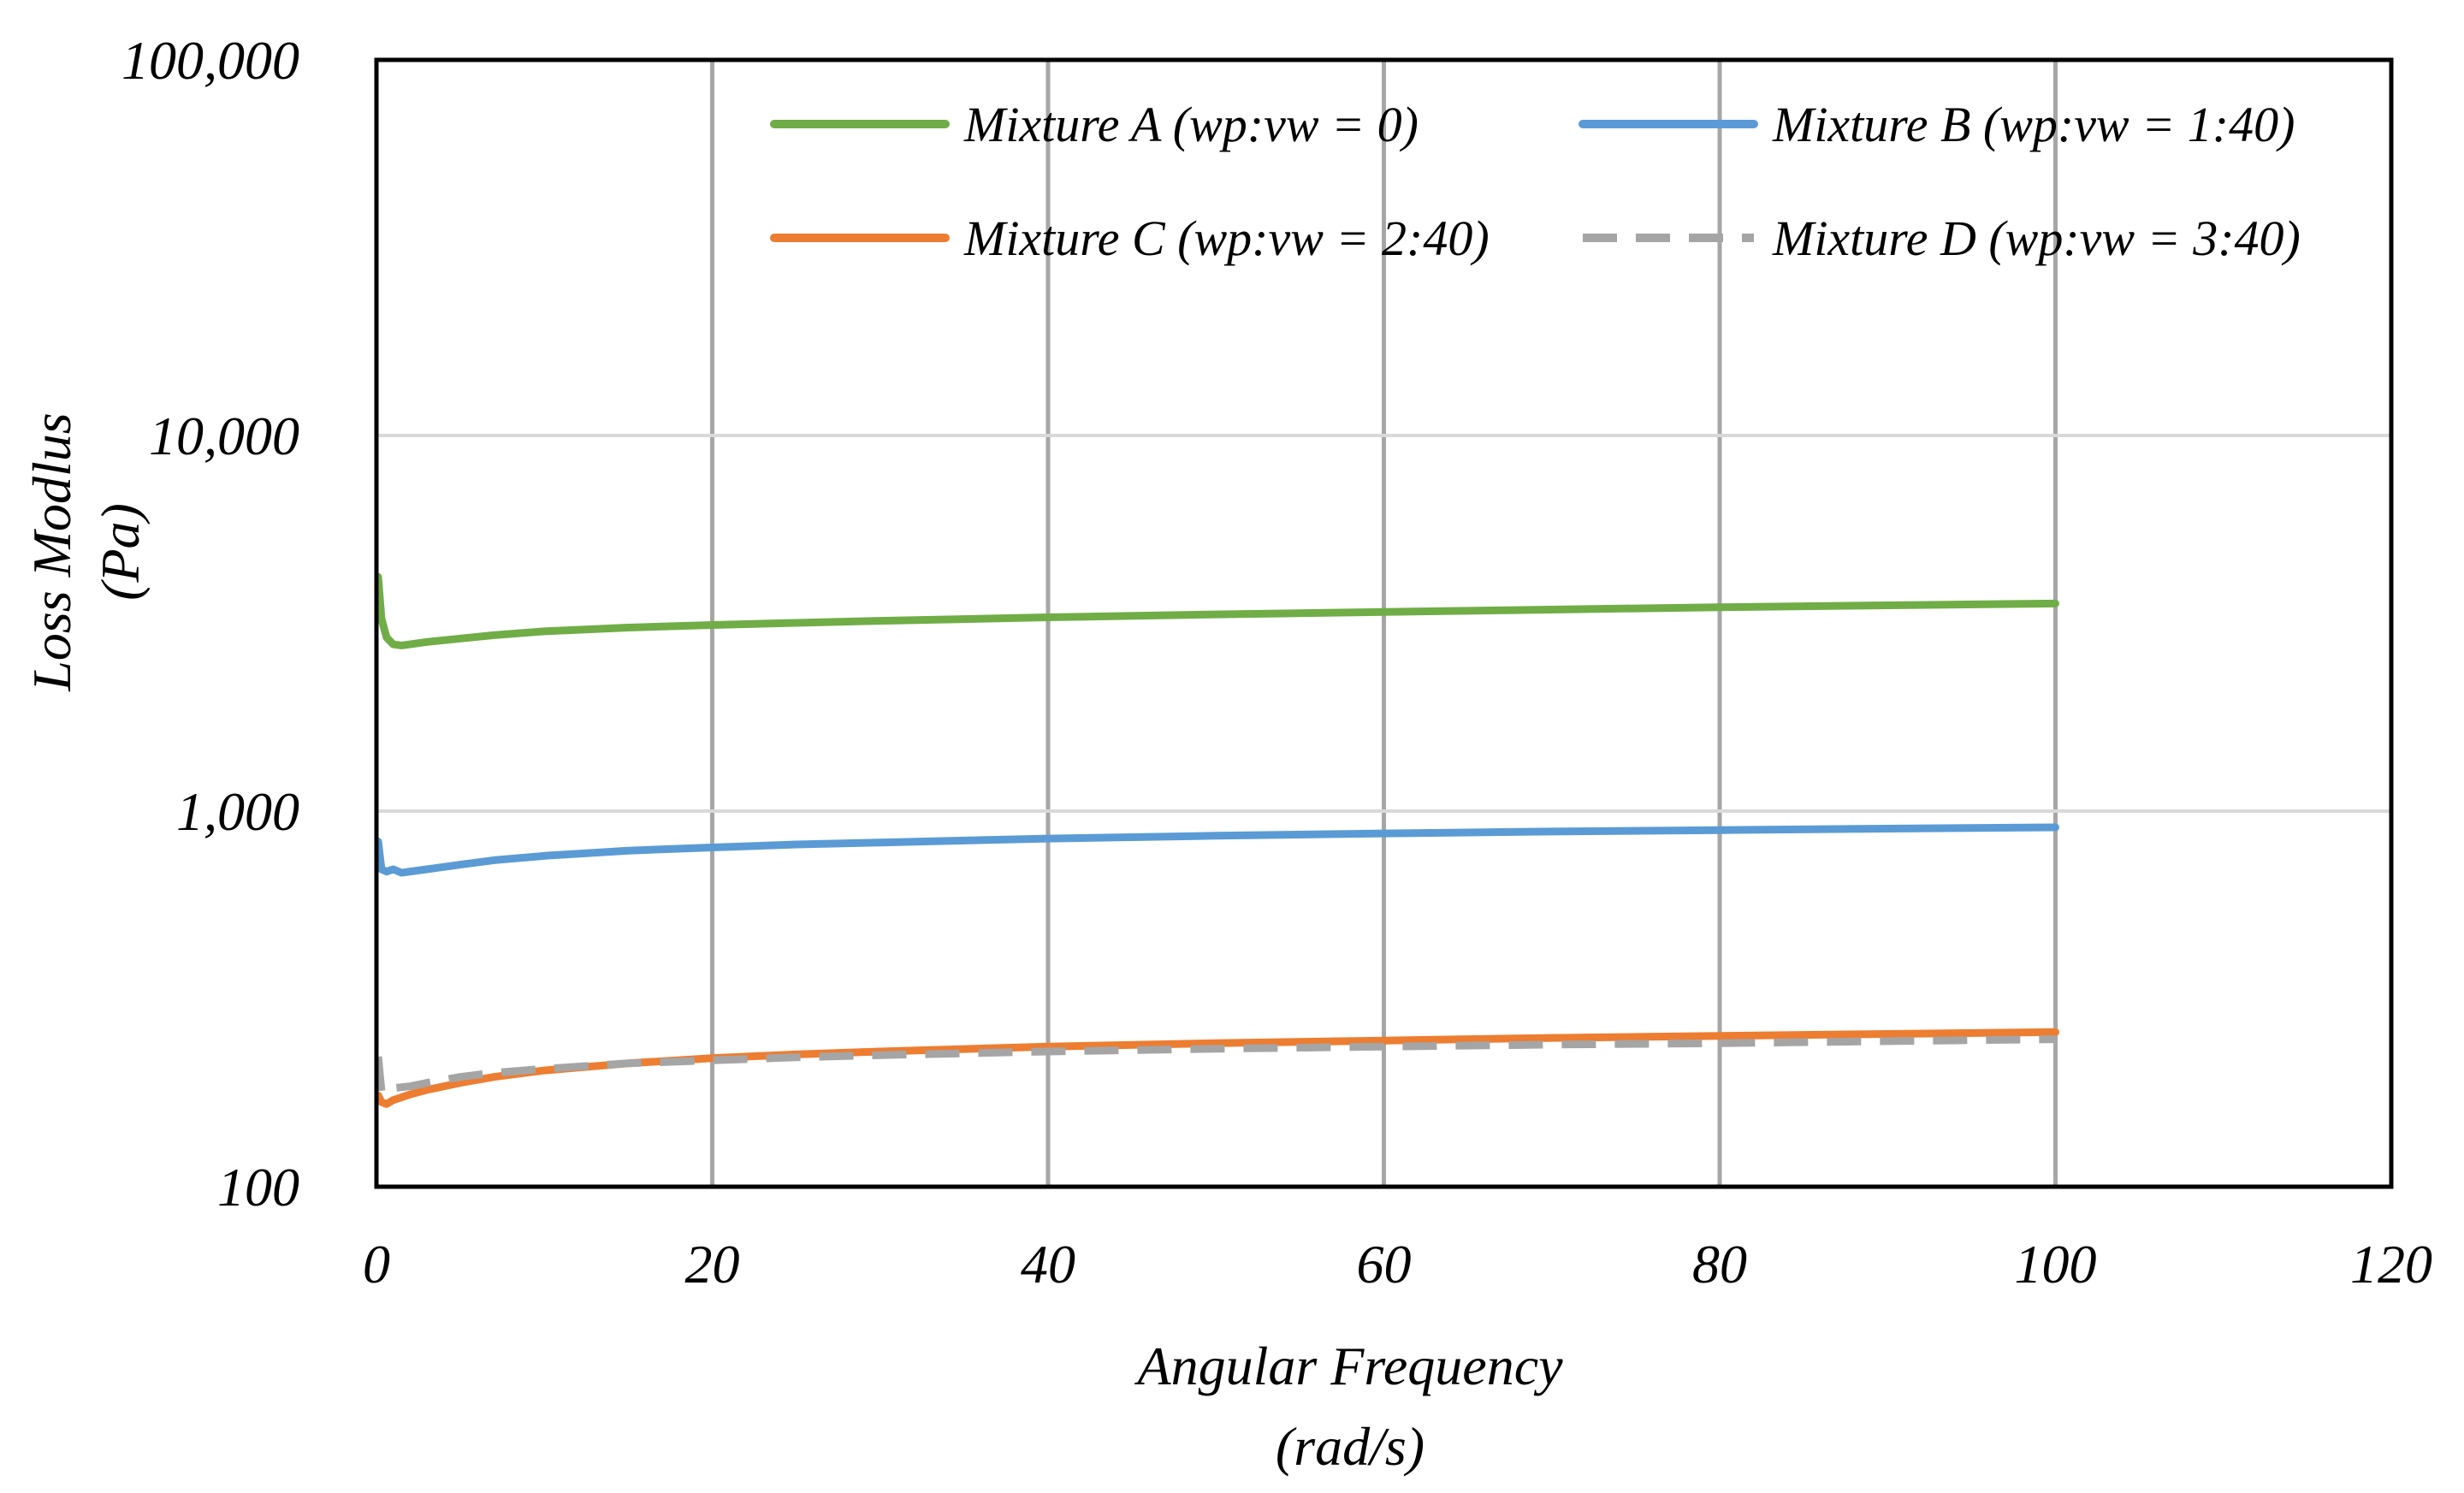  What do you see at coordinates (712, 1264) in the screenshot?
I see `x-tick-label: 20` at bounding box center [712, 1264].